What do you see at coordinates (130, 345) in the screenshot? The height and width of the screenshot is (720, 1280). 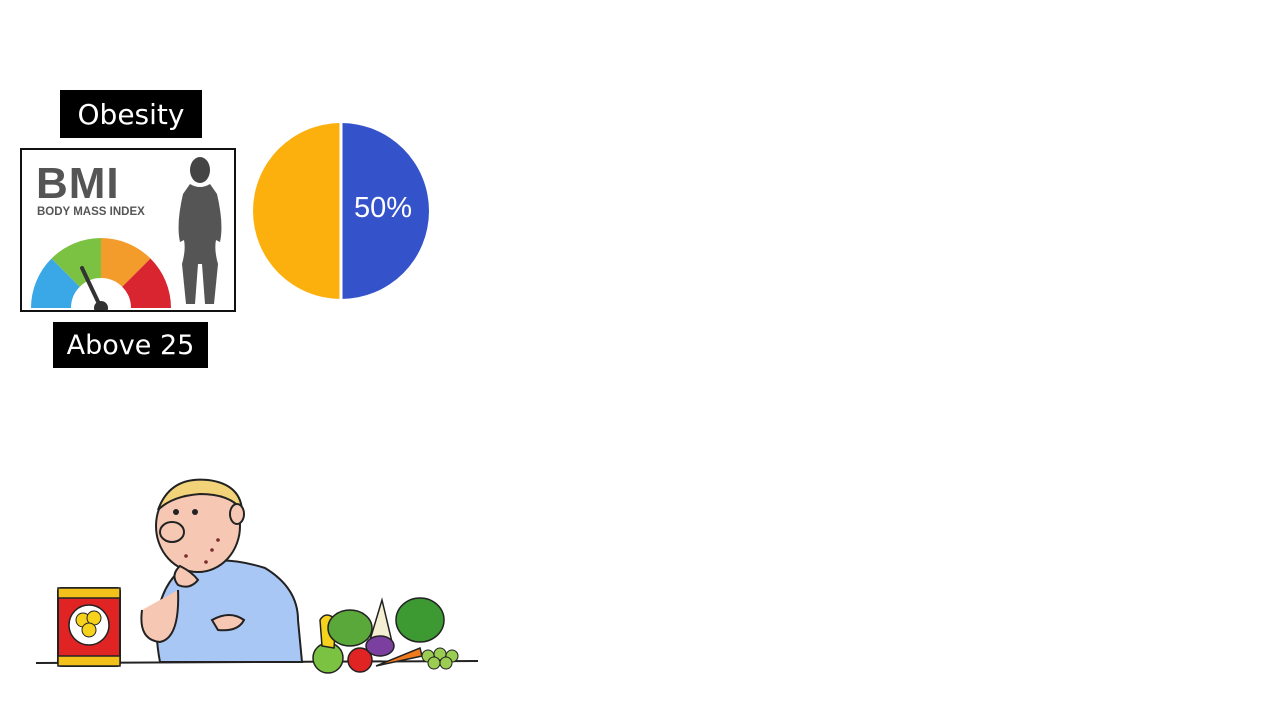 I see `bmi-threshold-label: Above 25` at bounding box center [130, 345].